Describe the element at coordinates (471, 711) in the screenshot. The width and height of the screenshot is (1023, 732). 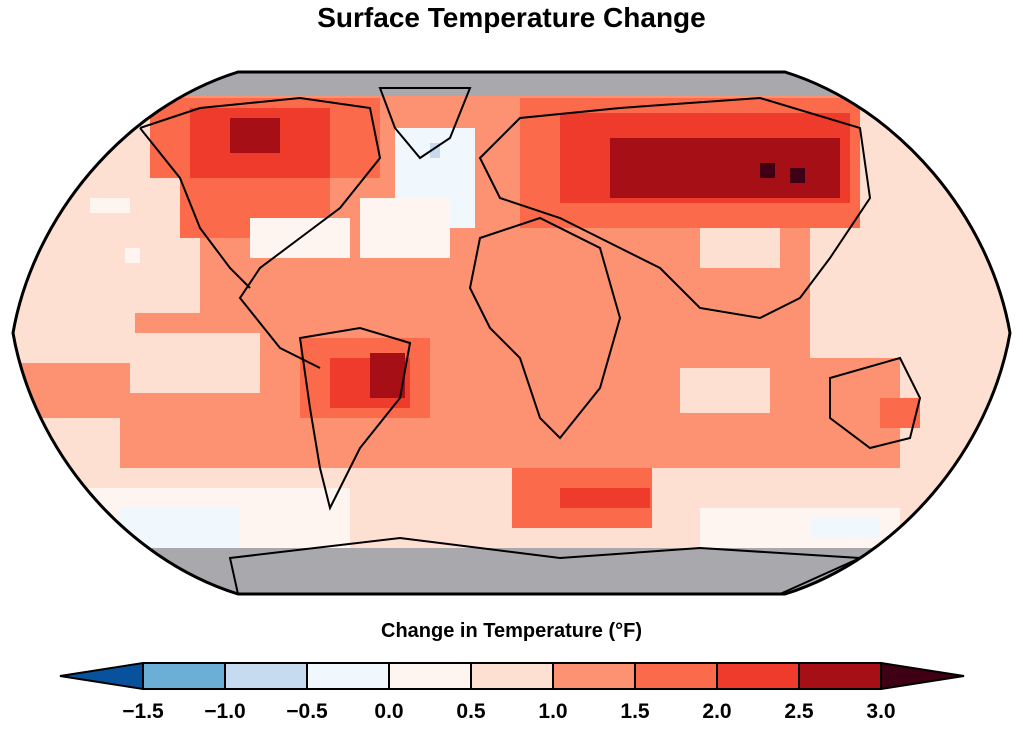
I see `tick-label: 0.5` at that location.